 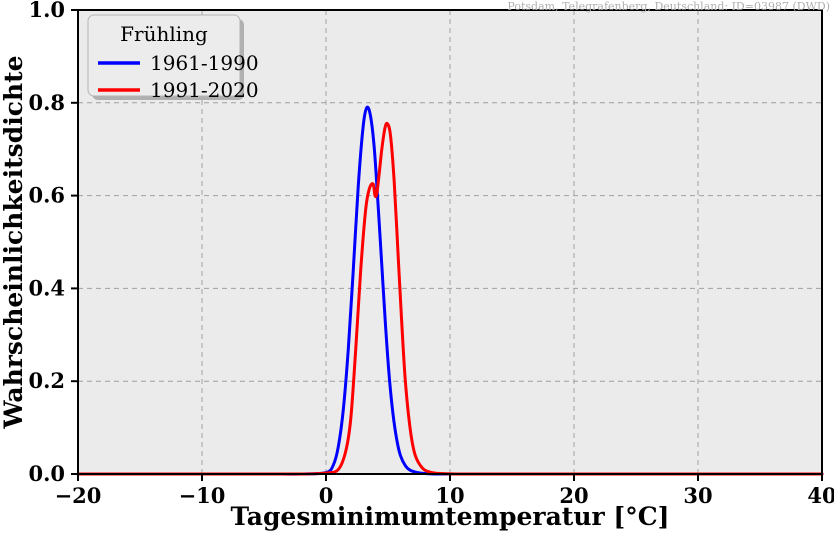 I want to click on x-axis-title: Tagesminimumtemperatur [°C], so click(x=450, y=516).